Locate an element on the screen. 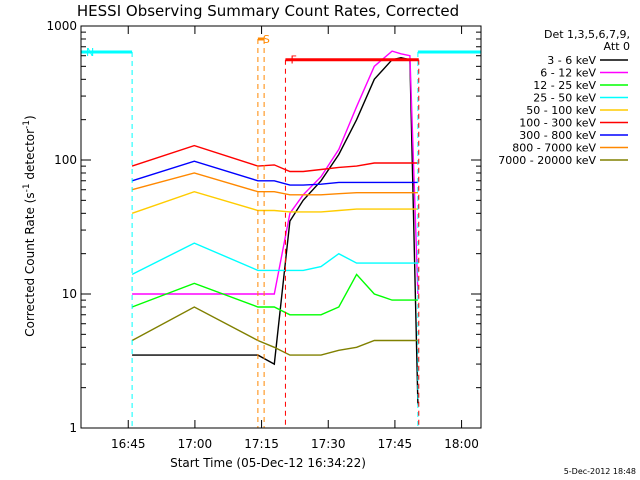  flag-label-0: N is located at coordinates (90, 52).